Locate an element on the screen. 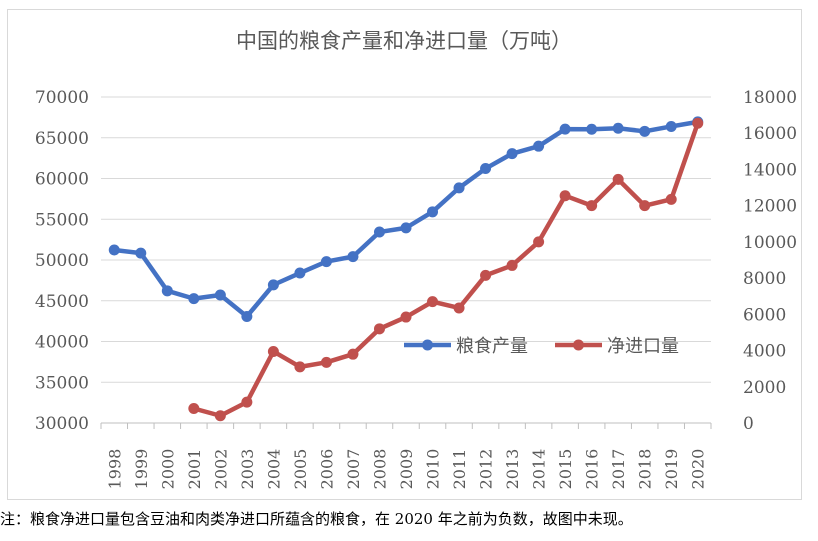  right-tick-label: 6000 is located at coordinates (764, 315).